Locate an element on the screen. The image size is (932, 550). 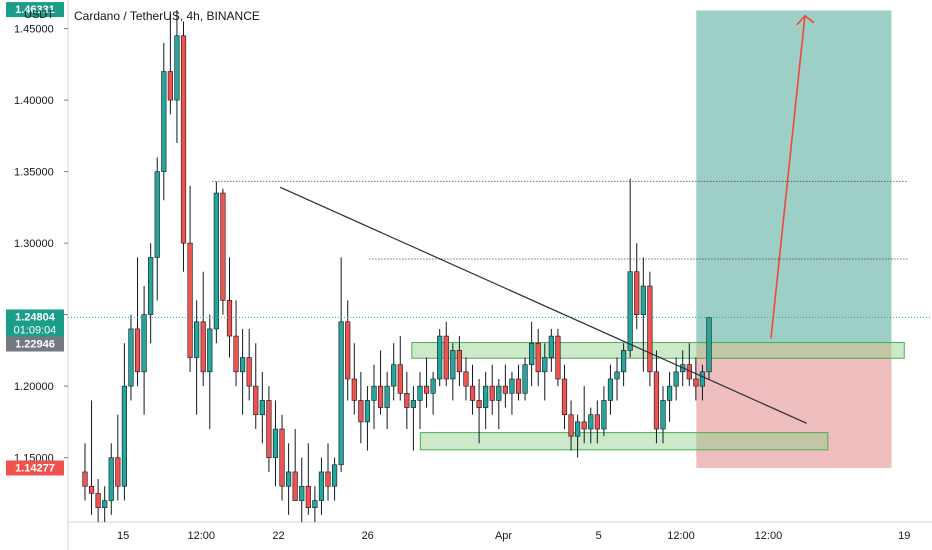
y-tick-label: 1.45000 is located at coordinates (34, 30).